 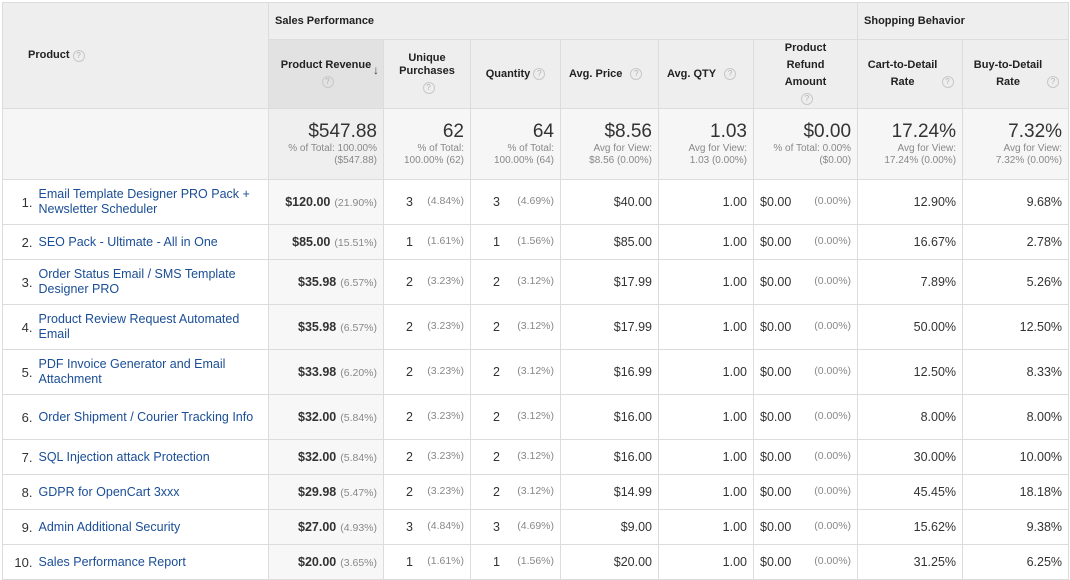 I want to click on unique-purchases-column-header: Unique Purchases?, so click(x=427, y=74).